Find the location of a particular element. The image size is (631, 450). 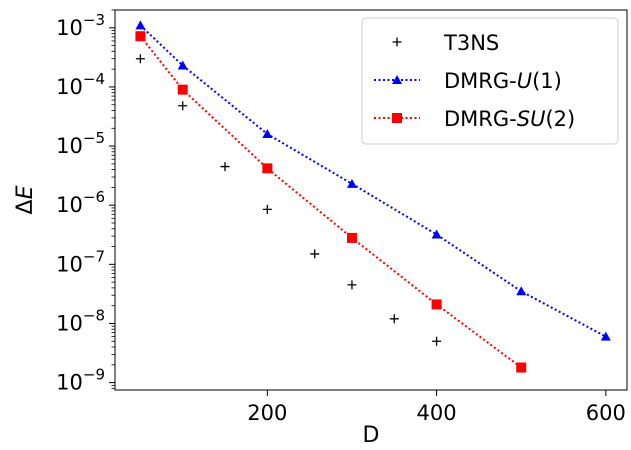

legend-label-0: T3NS is located at coordinates (471, 43).